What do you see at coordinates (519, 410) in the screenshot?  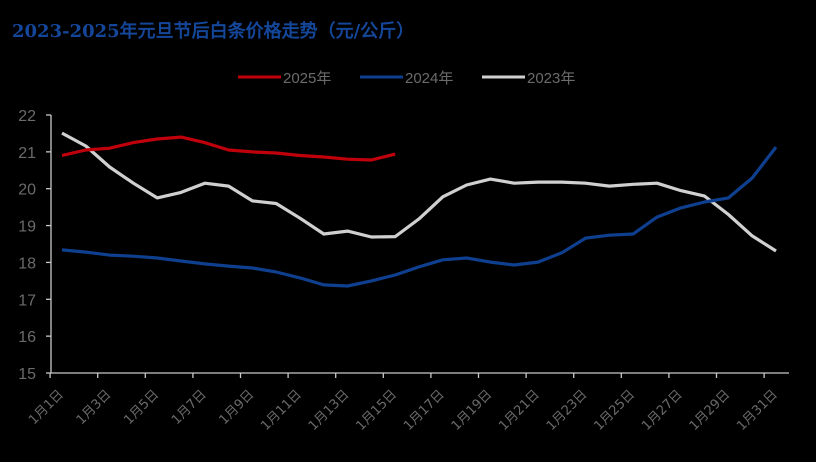 I see `x-tick-label: 1月21日` at bounding box center [519, 410].